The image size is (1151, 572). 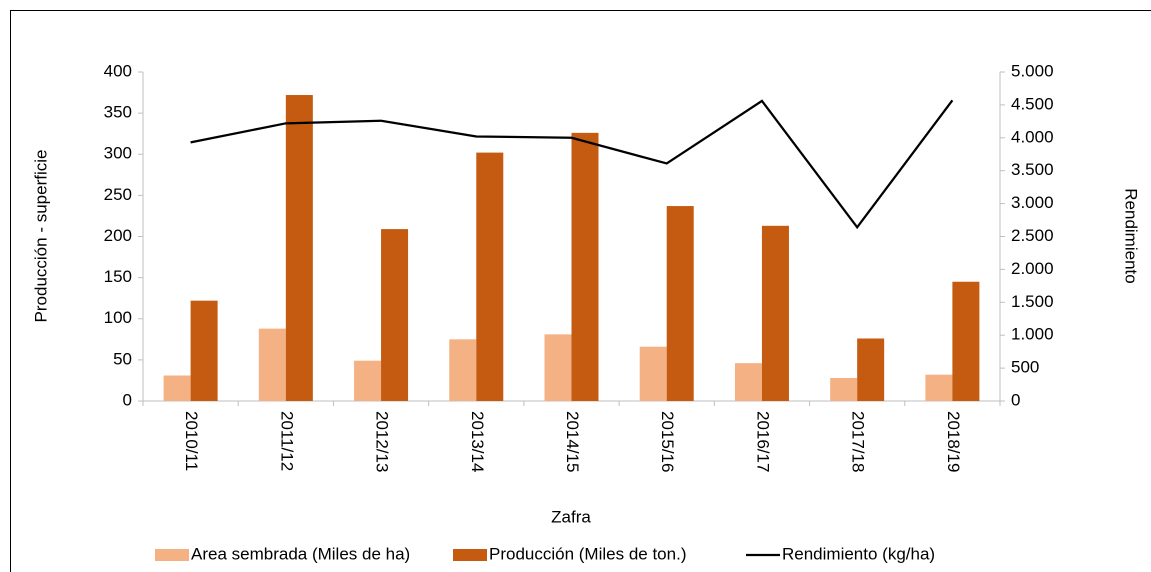 What do you see at coordinates (118, 317) in the screenshot?
I see `y-tick-label: 100` at bounding box center [118, 317].